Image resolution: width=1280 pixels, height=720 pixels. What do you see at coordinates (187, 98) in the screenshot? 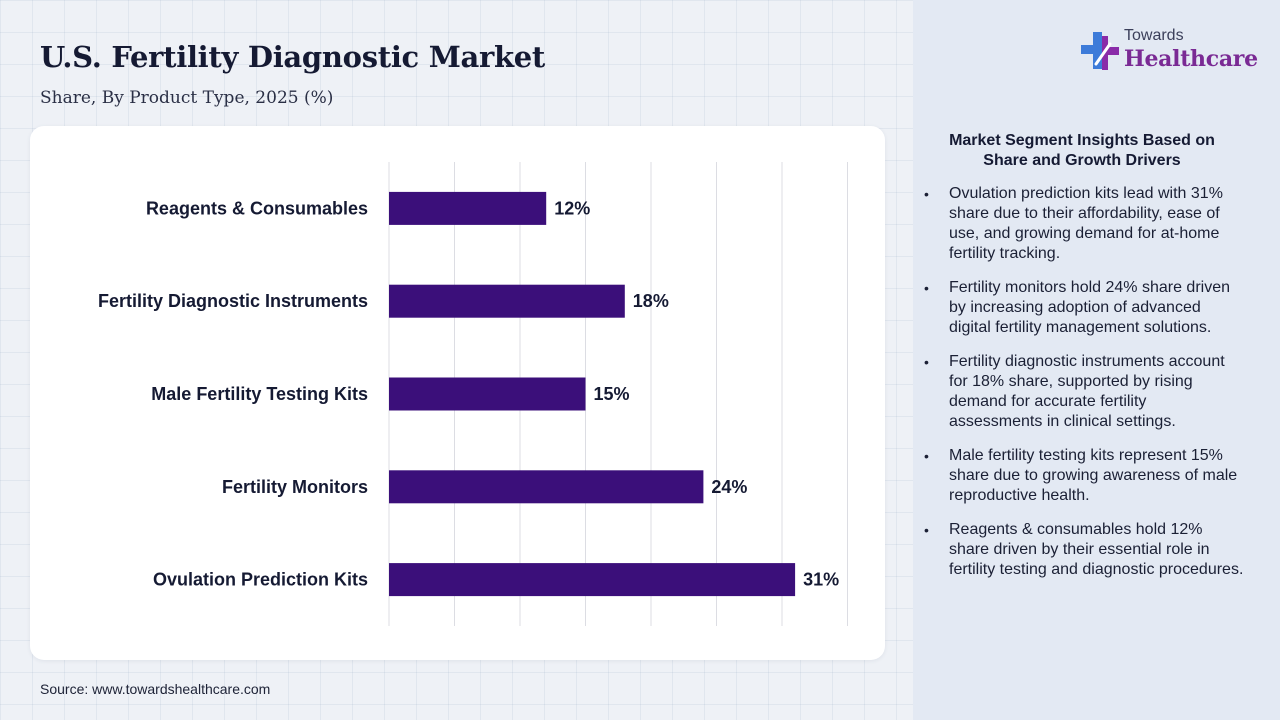
I see `page-subtitle: Share, By Product Type, 2025 (%)` at bounding box center [187, 98].